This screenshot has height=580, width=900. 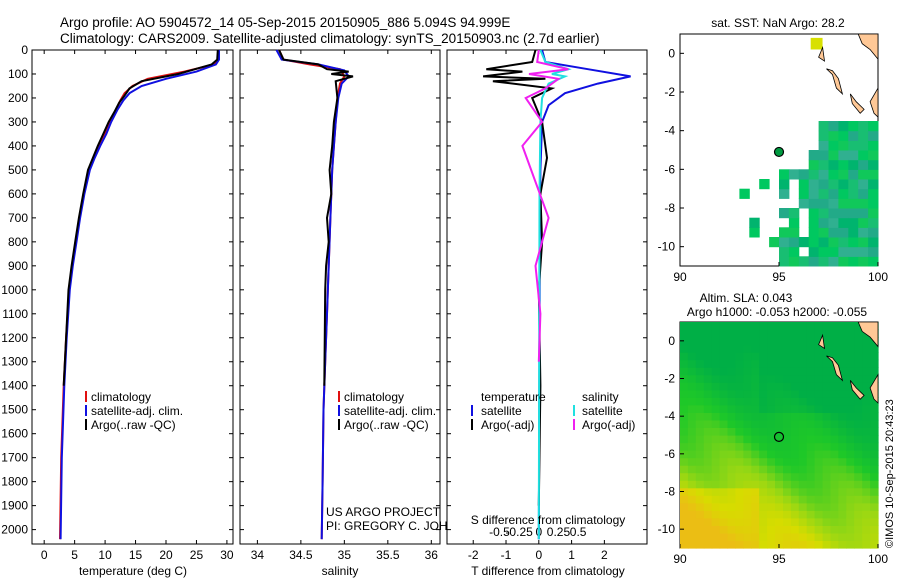 What do you see at coordinates (545, 205) in the screenshot?
I see `difference-series-s-argo` at bounding box center [545, 205].